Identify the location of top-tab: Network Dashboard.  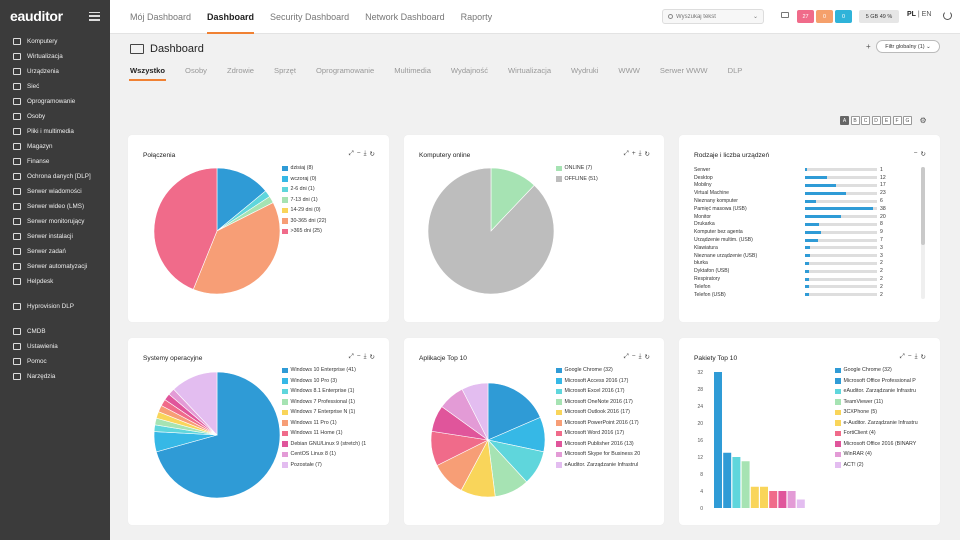
(405, 16).